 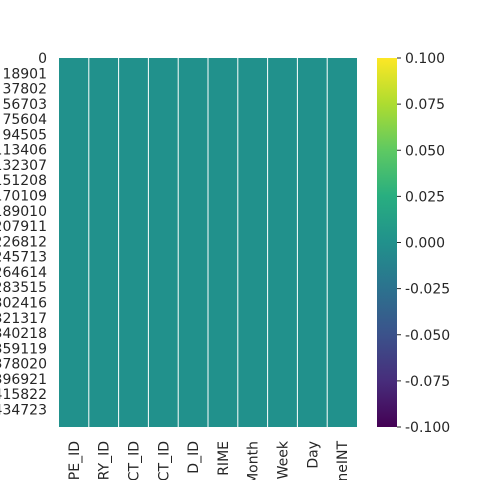 I want to click on x-tick-label: Day, so click(x=313, y=455).